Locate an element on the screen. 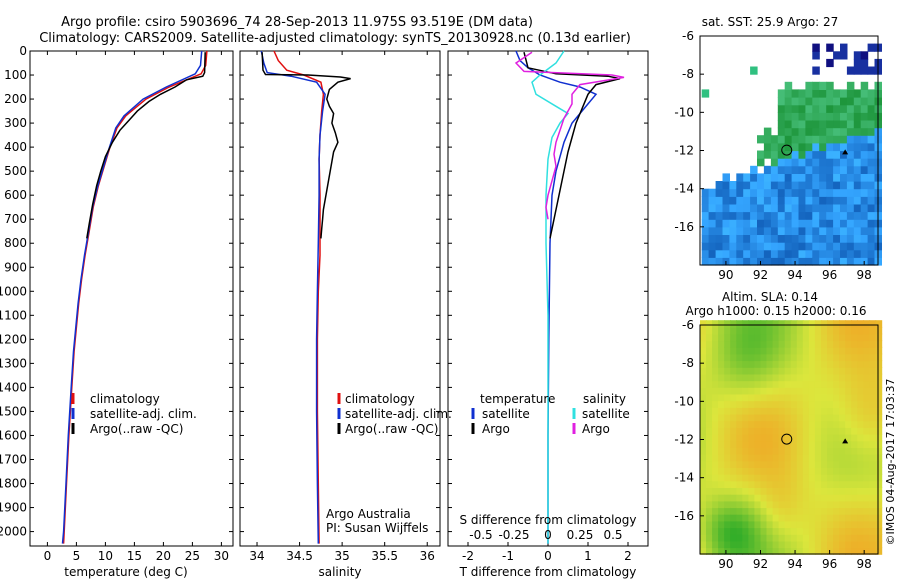 The image size is (900, 580). map-x-tick-label: 90 is located at coordinates (725, 564).